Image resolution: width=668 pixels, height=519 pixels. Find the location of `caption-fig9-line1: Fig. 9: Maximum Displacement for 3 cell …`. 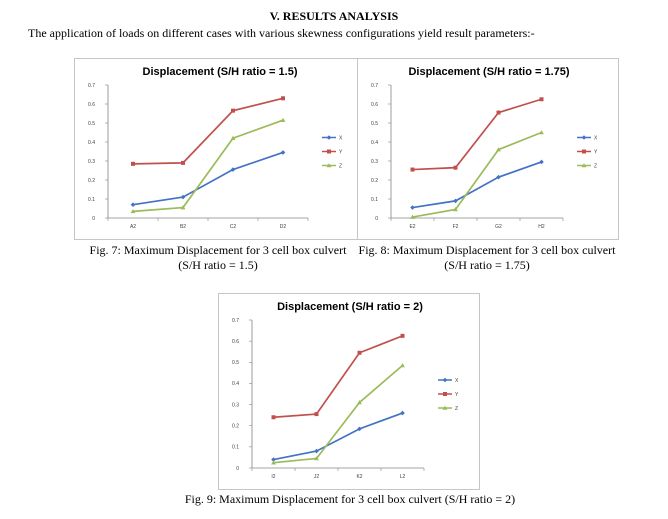

caption-fig9-line1: Fig. 9: Maximum Displacement for 3 cell … is located at coordinates (350, 499).